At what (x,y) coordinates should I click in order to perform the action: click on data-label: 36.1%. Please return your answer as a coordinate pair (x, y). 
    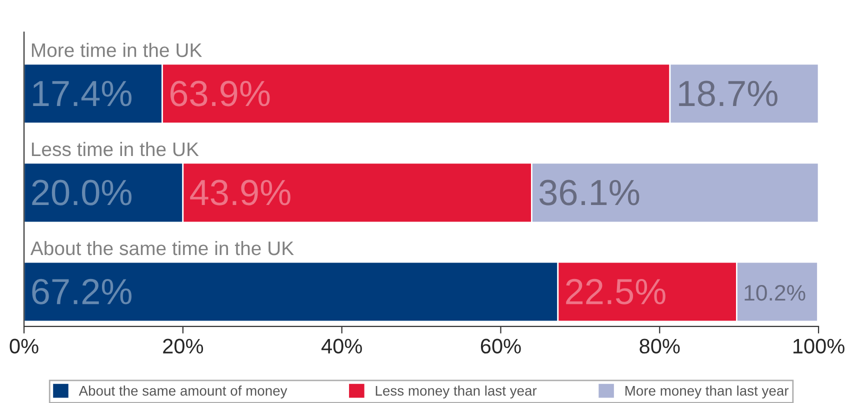
    Looking at the image, I should click on (589, 193).